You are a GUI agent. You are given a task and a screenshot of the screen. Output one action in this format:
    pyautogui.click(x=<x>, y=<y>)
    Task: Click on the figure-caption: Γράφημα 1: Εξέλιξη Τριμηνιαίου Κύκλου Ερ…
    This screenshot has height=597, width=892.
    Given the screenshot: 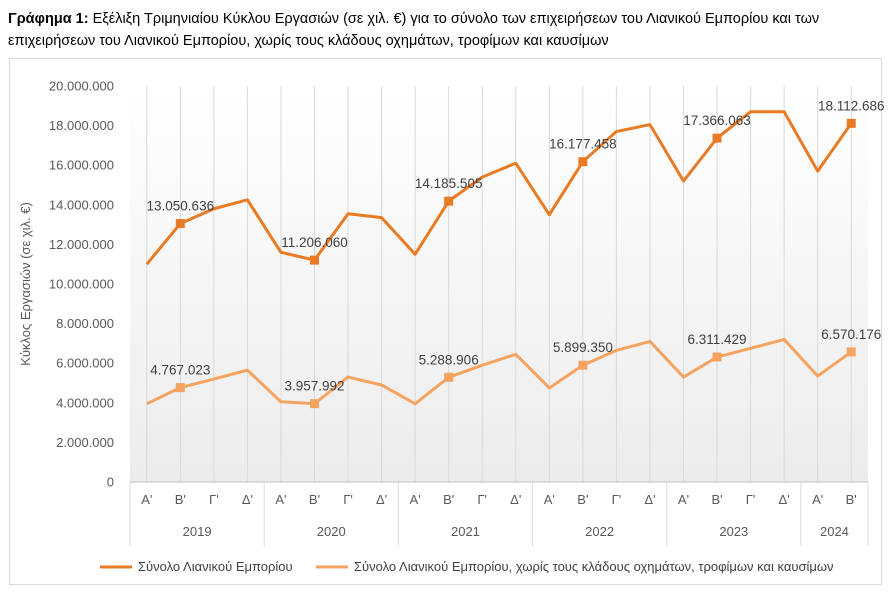 What is the action you would take?
    pyautogui.click(x=446, y=30)
    